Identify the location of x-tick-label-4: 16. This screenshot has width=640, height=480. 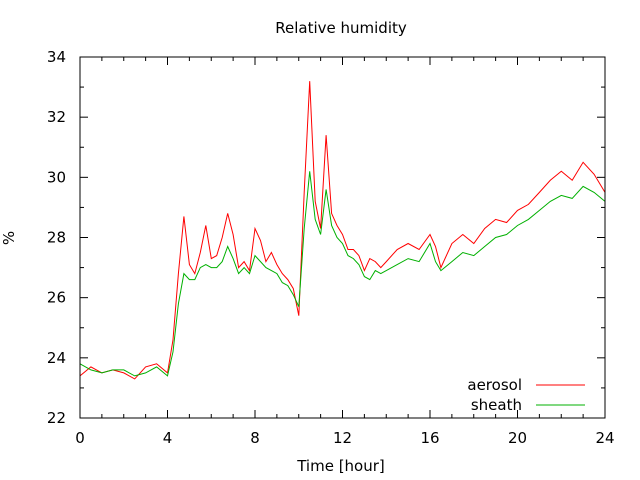
(429, 438).